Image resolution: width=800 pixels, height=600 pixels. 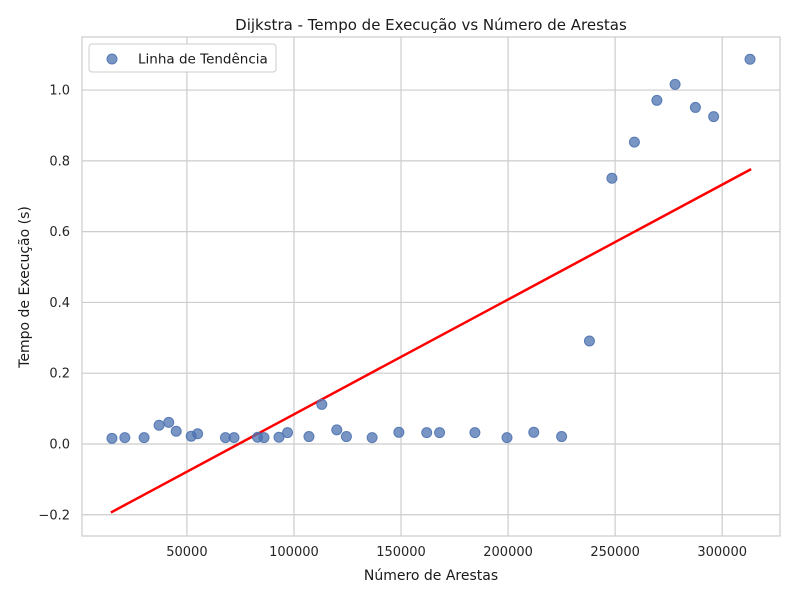 What do you see at coordinates (186, 552) in the screenshot?
I see `x-tick-label: 50000` at bounding box center [186, 552].